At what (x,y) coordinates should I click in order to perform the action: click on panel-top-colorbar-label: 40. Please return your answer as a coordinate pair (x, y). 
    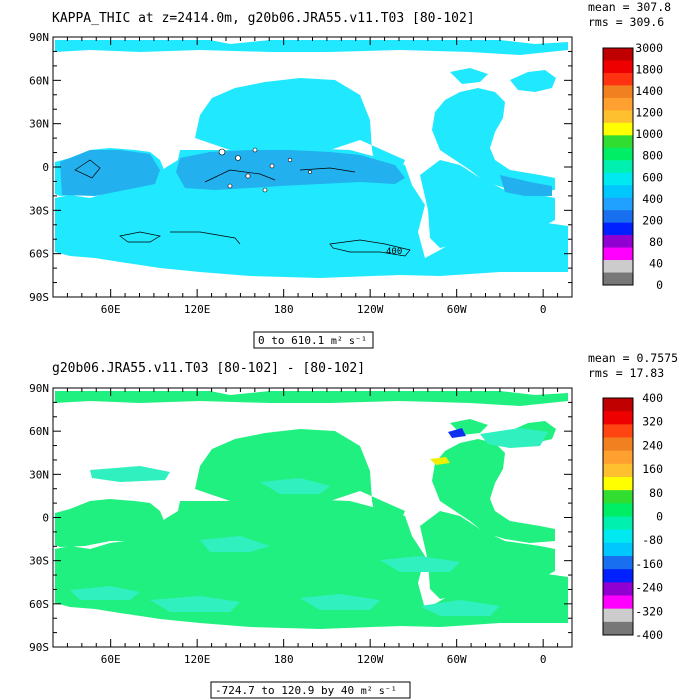
    Looking at the image, I should click on (656, 263).